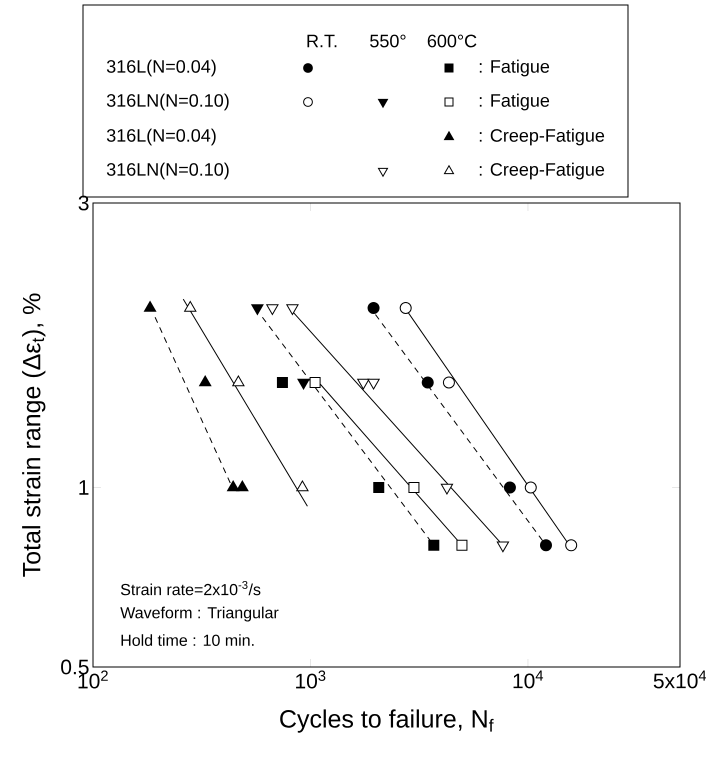 This screenshot has height=781, width=706. What do you see at coordinates (388, 41) in the screenshot?
I see `text: 550°` at bounding box center [388, 41].